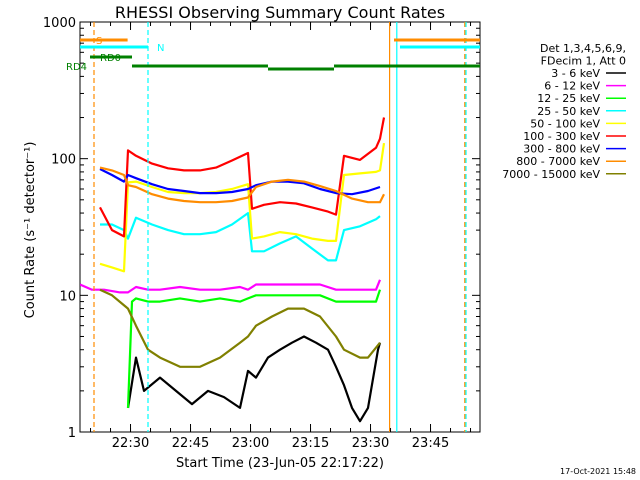 The image size is (640, 480). What do you see at coordinates (310, 443) in the screenshot?
I see `x-tick-label-3: 23:15` at bounding box center [310, 443].